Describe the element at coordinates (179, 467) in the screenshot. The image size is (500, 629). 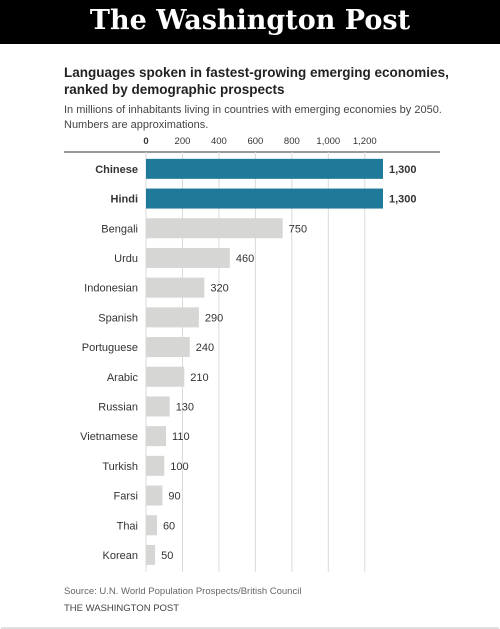
I see `value-label: 100` at that location.